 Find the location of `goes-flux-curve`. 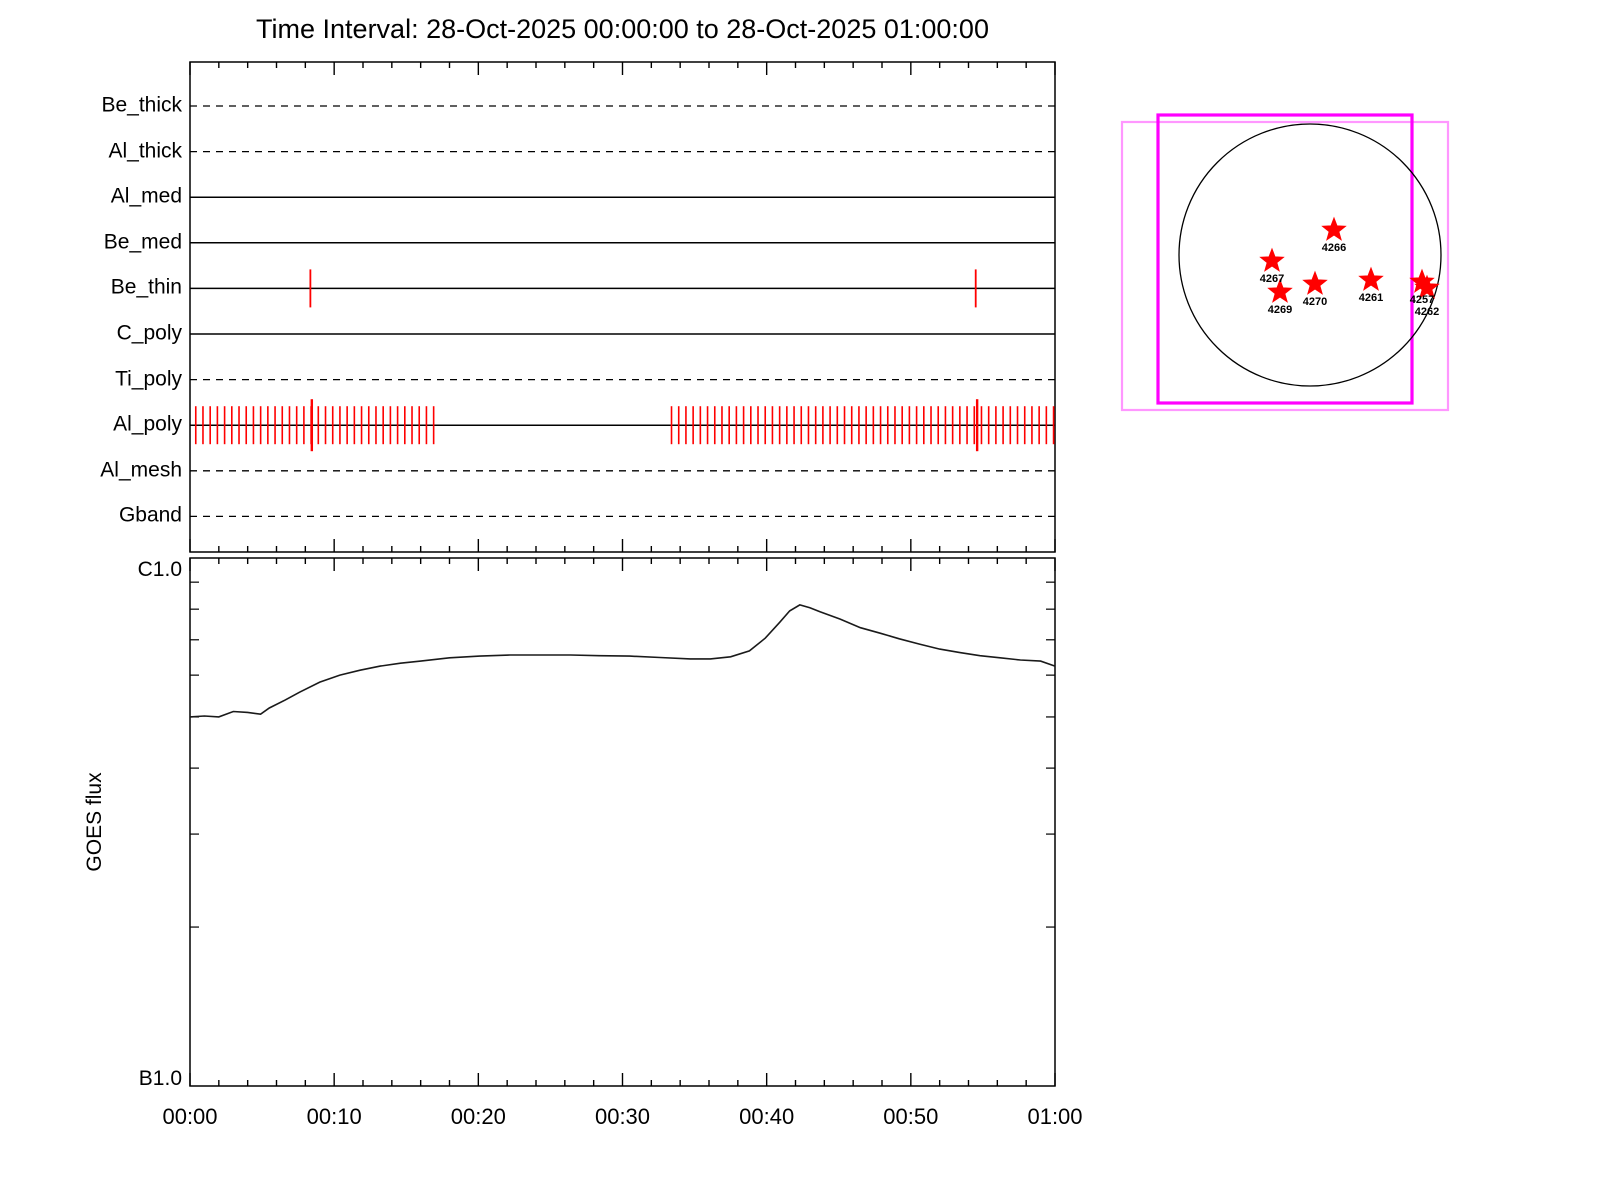

goes-flux-curve is located at coordinates (622, 661).